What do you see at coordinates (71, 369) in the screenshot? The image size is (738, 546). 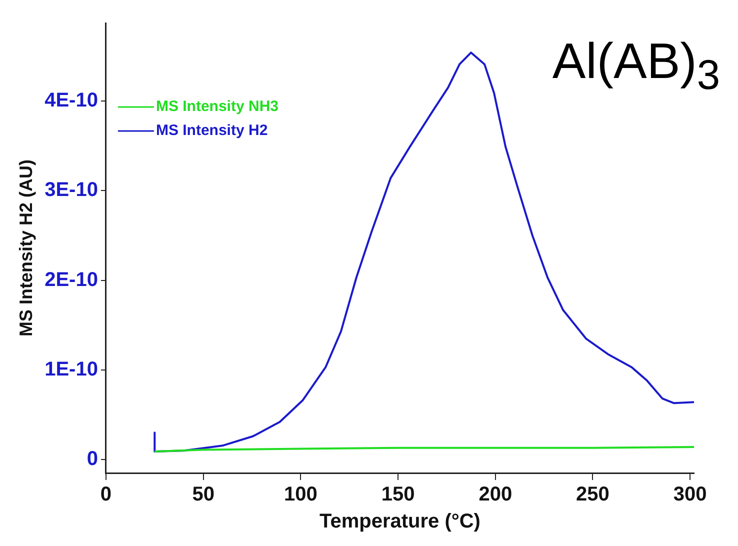 I see `y-tick-label: 1E-10` at bounding box center [71, 369].